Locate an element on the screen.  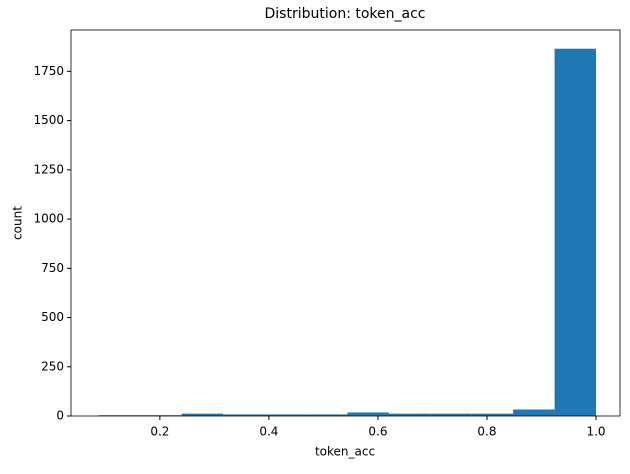
x-tick-label: 0.8 is located at coordinates (486, 432).